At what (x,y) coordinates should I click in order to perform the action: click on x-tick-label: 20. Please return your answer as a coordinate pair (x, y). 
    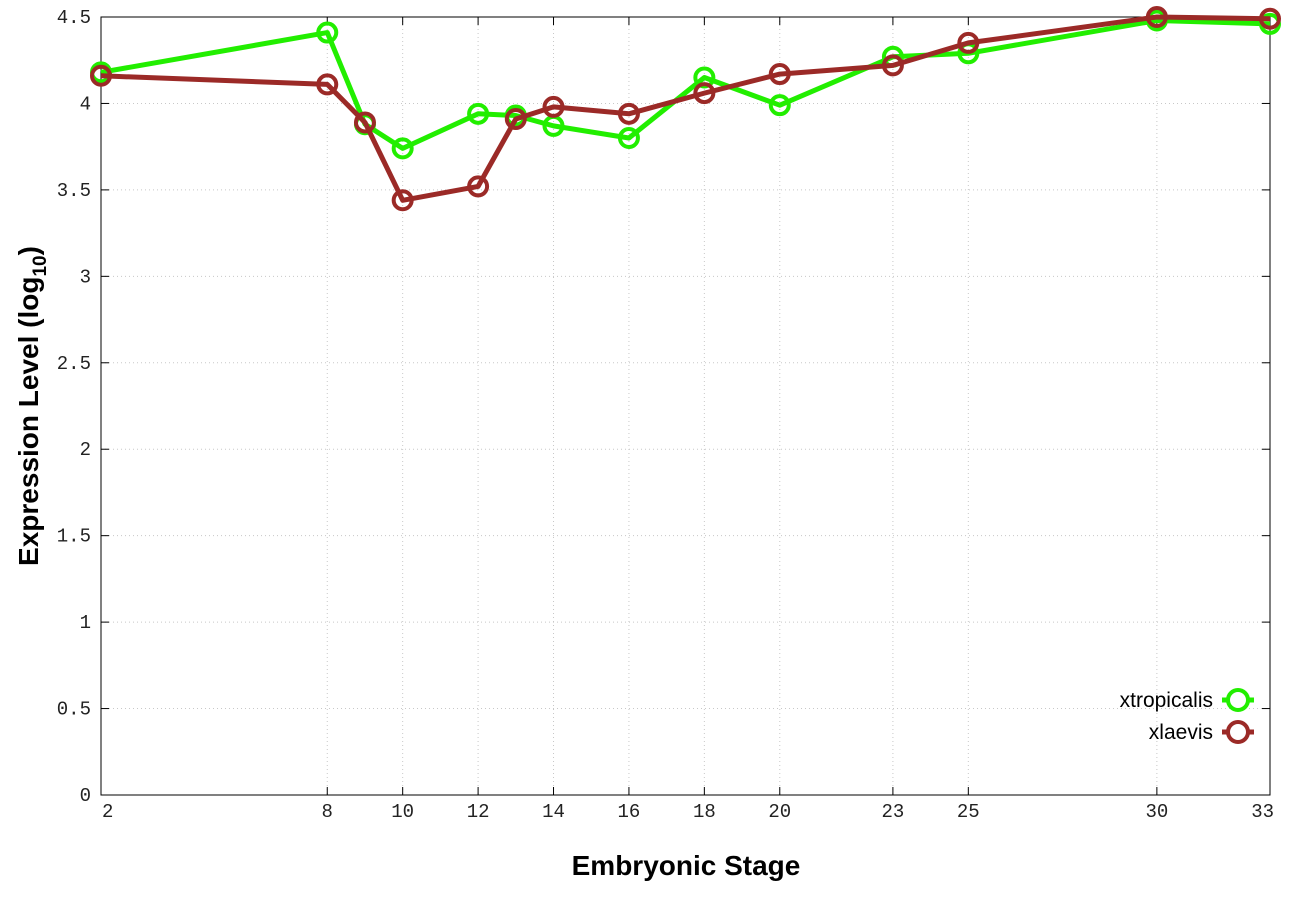
    Looking at the image, I should click on (779, 812).